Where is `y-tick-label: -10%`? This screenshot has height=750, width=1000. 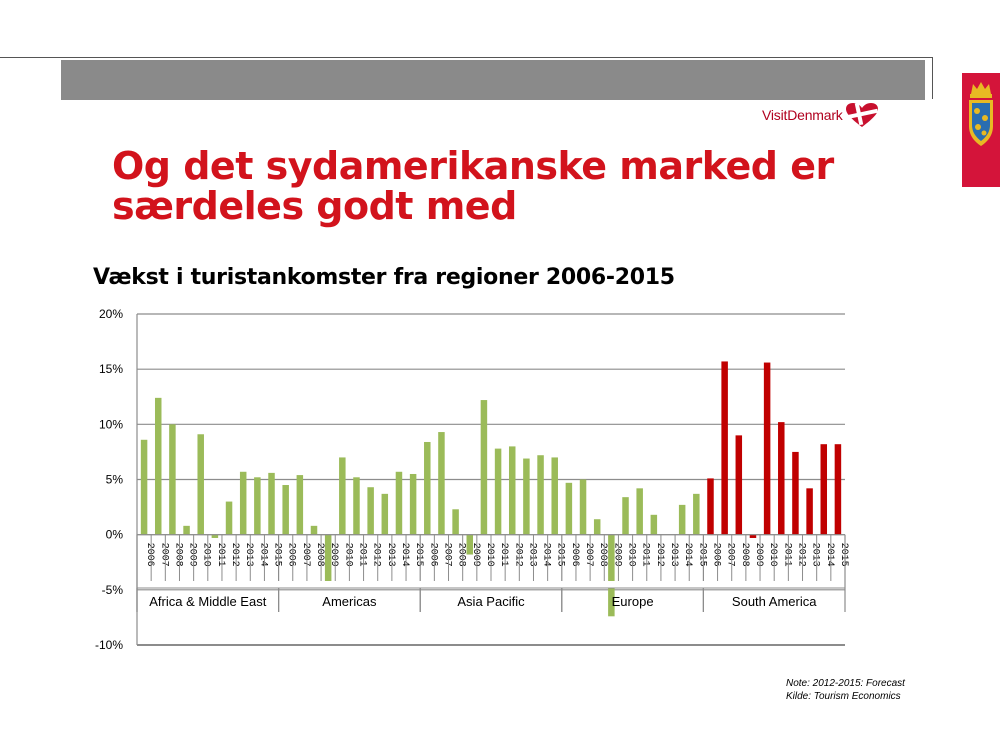 y-tick-label: -10% is located at coordinates (109, 645).